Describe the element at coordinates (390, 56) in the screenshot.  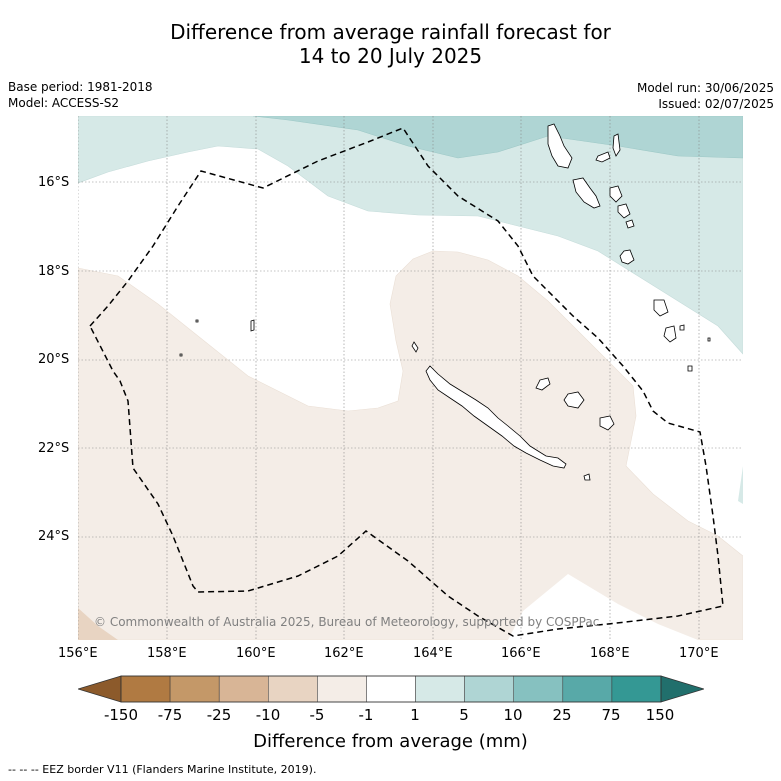
I see `map-title-line2: 14 to 20 July 2025` at that location.